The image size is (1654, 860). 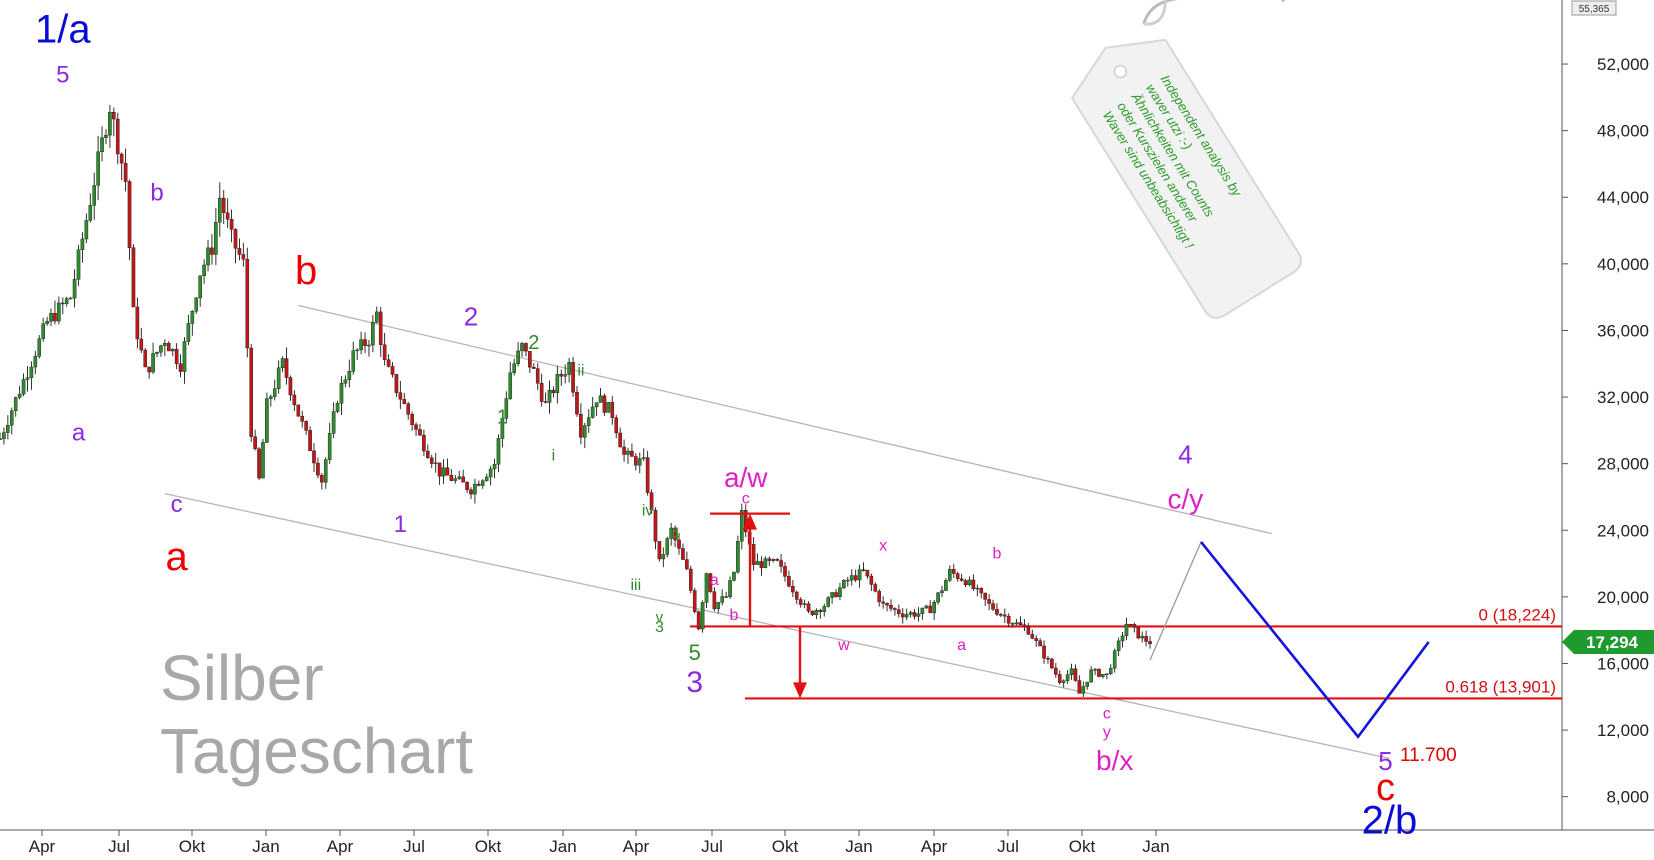 I want to click on wave-label: 2/b, so click(x=1390, y=820).